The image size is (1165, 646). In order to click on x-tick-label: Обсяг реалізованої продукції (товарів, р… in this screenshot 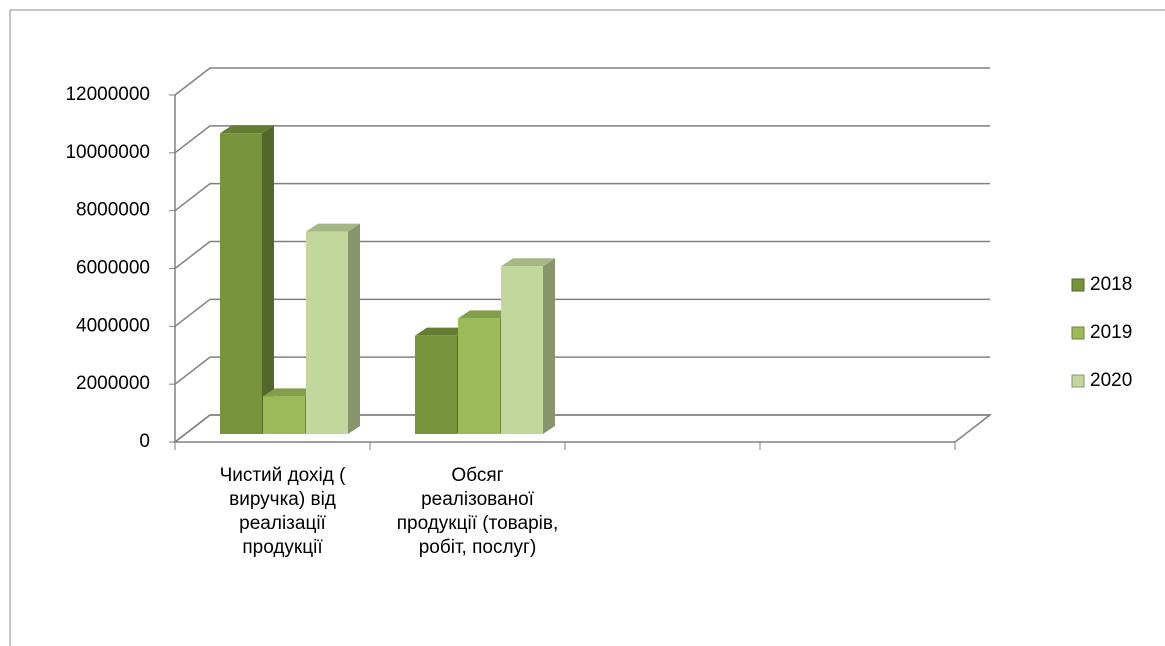, I will do `click(477, 511)`.